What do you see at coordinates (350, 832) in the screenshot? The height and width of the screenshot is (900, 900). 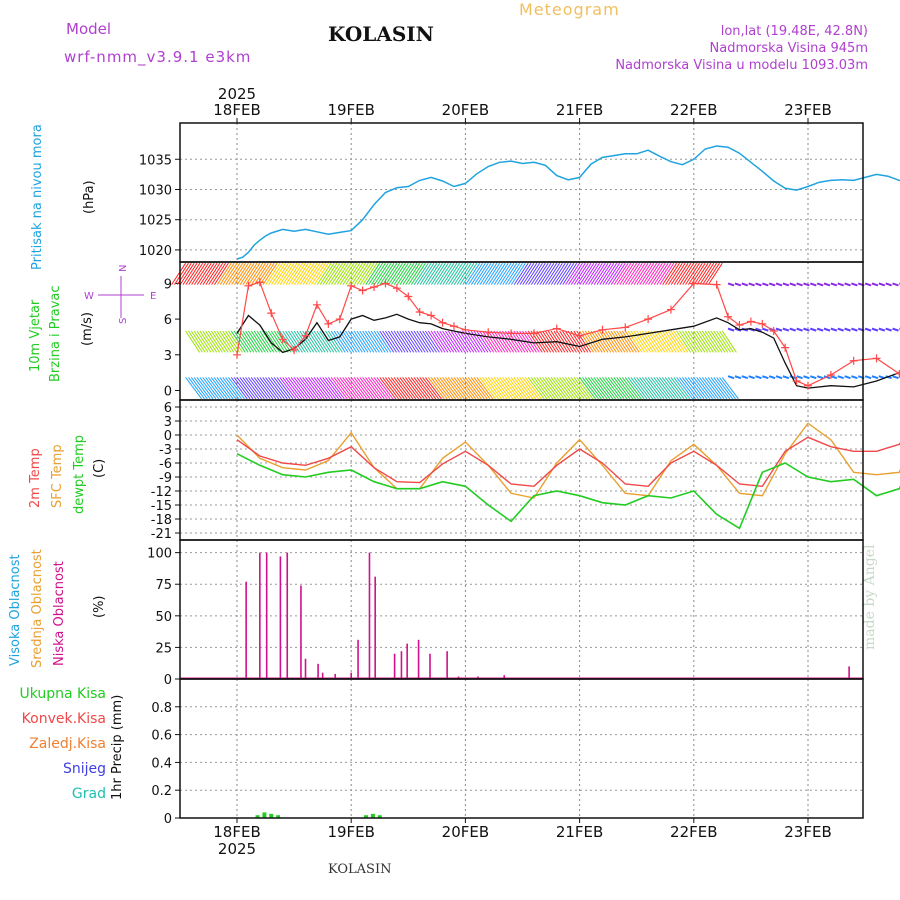 I see `day-label-bottom: 19FEB` at bounding box center [350, 832].